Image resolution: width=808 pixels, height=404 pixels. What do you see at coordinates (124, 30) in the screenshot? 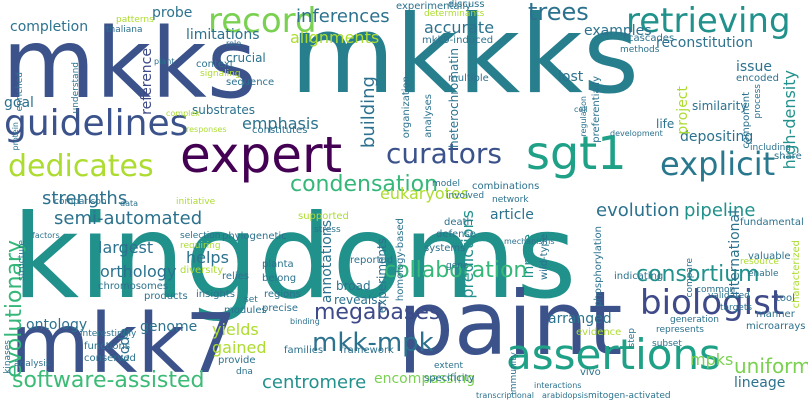
I see `word-thaliana: thaliana` at bounding box center [124, 30].